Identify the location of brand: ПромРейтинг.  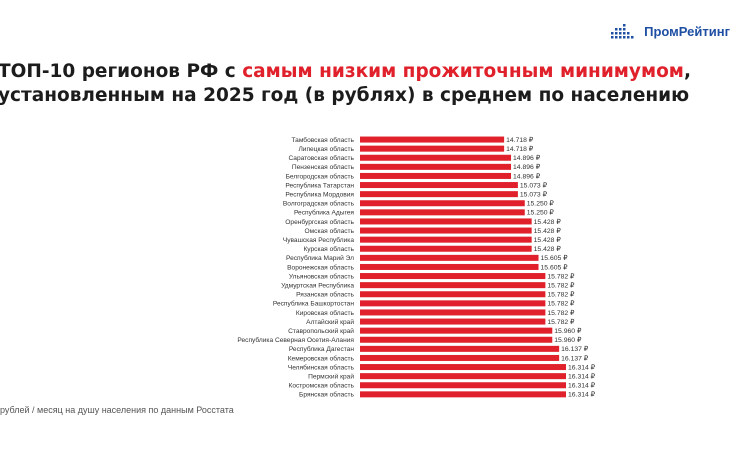
(670, 31).